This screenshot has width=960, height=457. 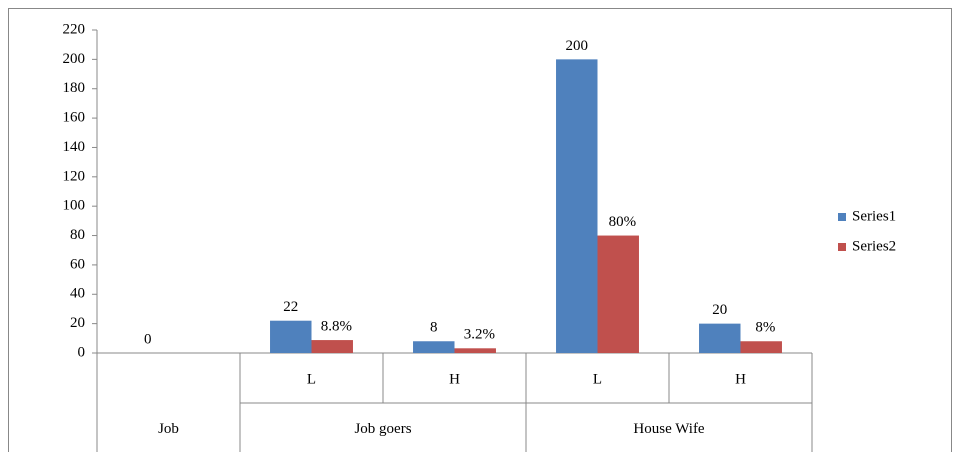 What do you see at coordinates (74, 147) in the screenshot?
I see `y-tick-label: 140` at bounding box center [74, 147].